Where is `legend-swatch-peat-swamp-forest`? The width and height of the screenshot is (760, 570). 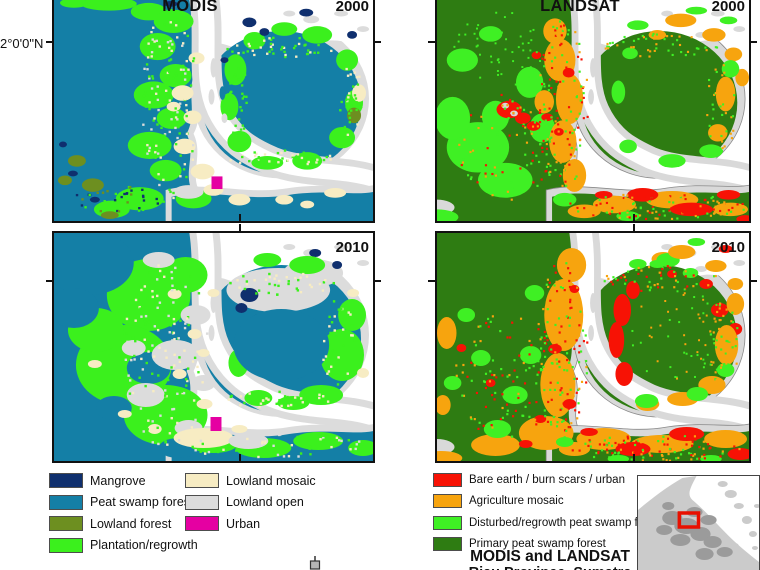 legend-swatch-peat-swamp-forest is located at coordinates (66, 502).